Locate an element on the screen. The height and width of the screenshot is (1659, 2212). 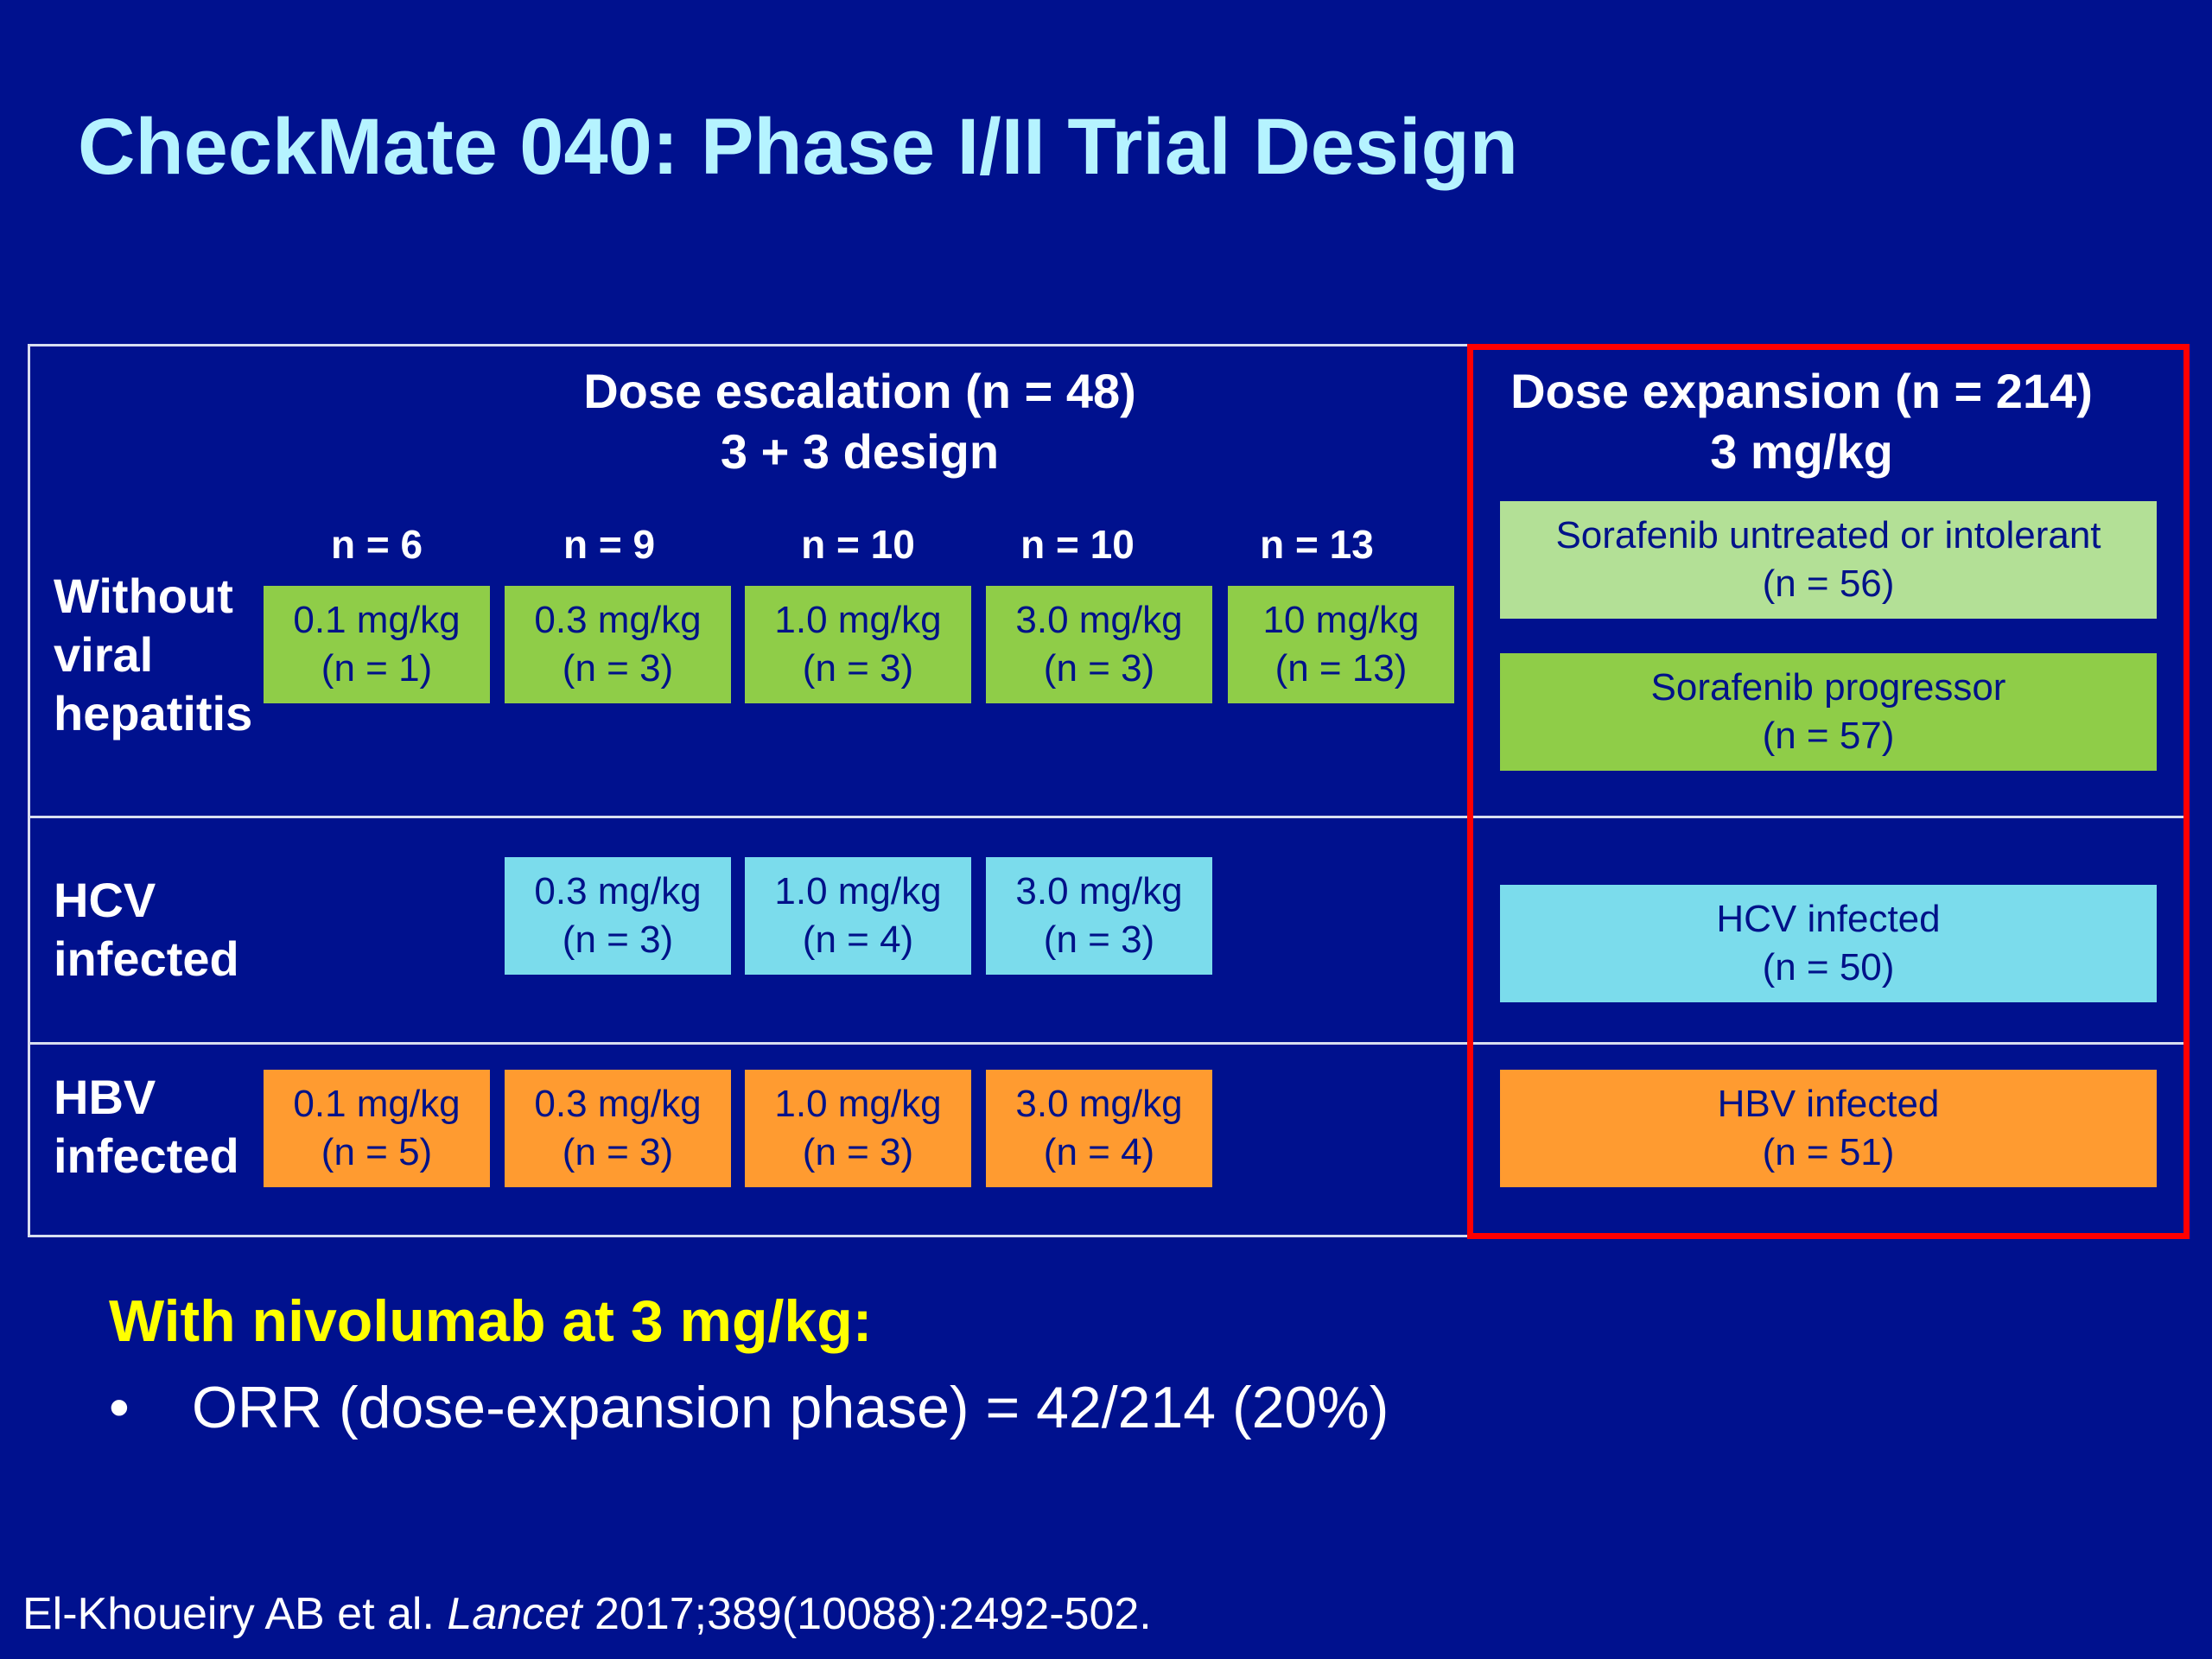
expansion-cohort: Sorafenib progressor (n = 57) is located at coordinates (1828, 712).